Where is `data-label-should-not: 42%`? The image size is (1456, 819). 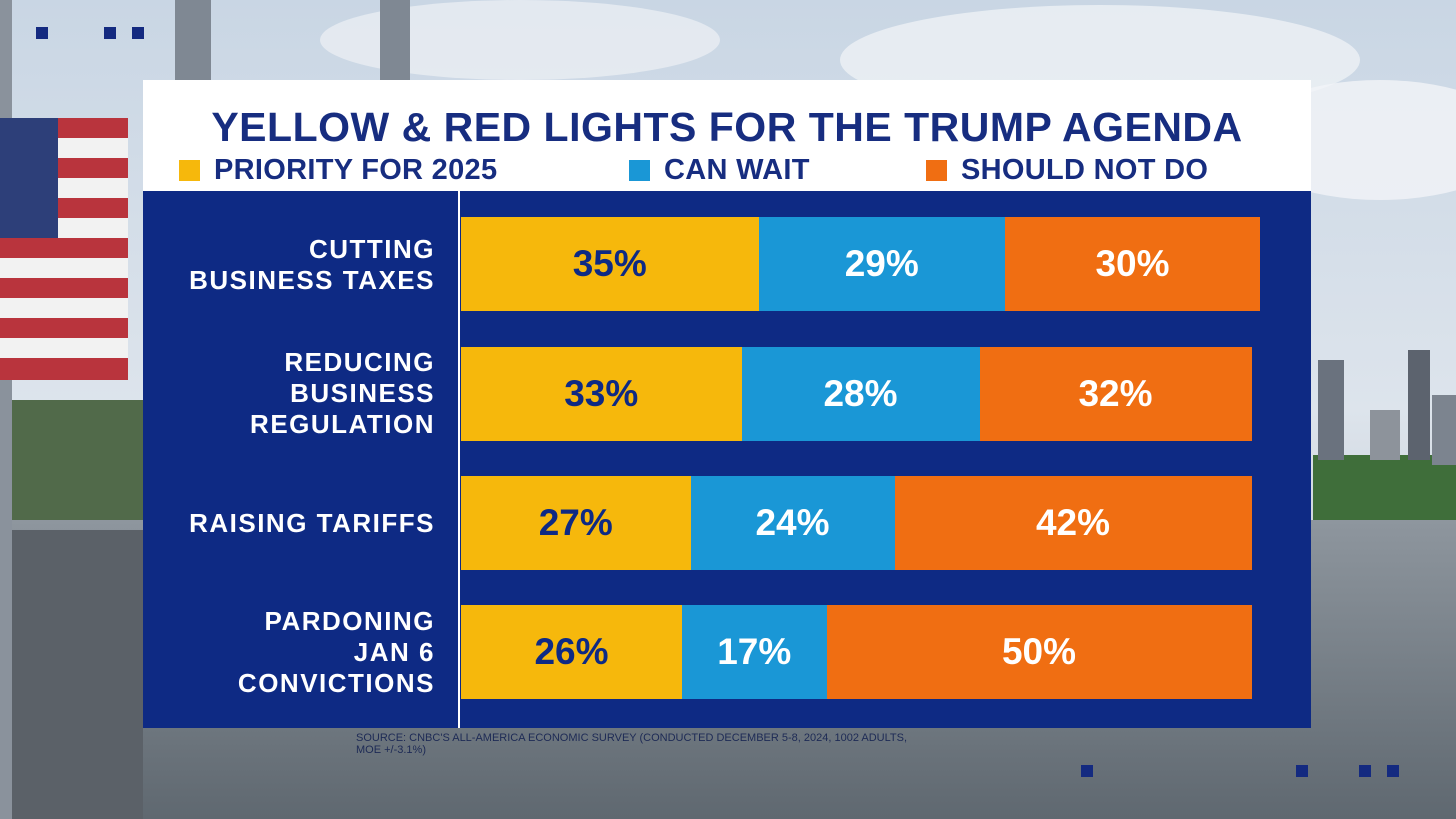
data-label-should-not: 42% is located at coordinates (1073, 522).